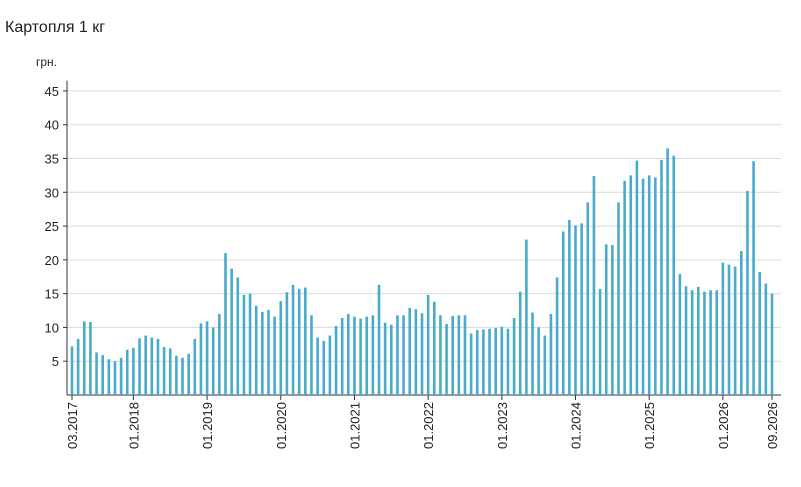  I want to click on x-tick-label: 09.2026, so click(772, 425).